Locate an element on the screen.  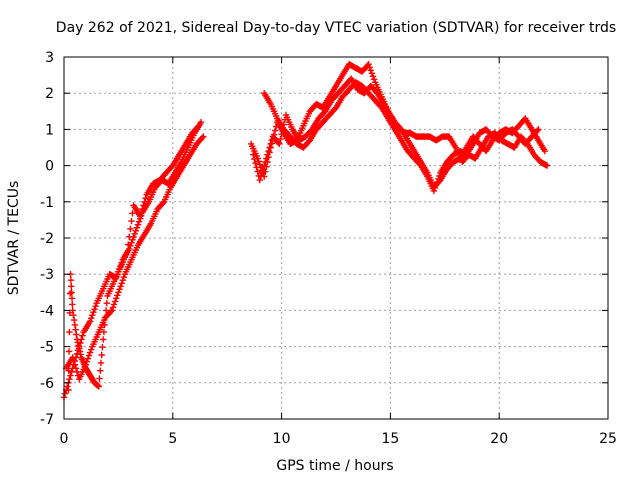
x-tick-label: 0 is located at coordinates (64, 439).